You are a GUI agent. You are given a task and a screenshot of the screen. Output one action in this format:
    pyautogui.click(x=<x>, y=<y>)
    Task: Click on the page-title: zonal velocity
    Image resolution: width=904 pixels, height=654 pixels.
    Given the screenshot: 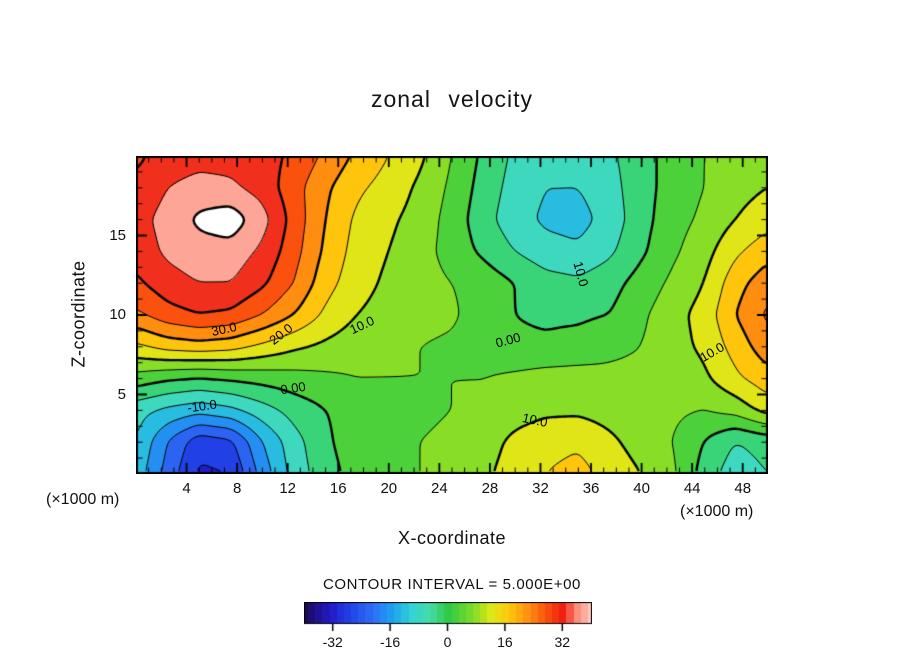 What is the action you would take?
    pyautogui.click(x=452, y=99)
    